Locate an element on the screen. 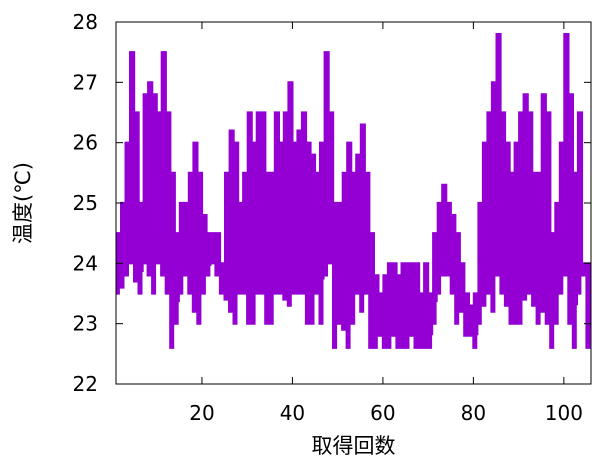 This screenshot has height=461, width=592. y-tick-label: 22 is located at coordinates (85, 384).